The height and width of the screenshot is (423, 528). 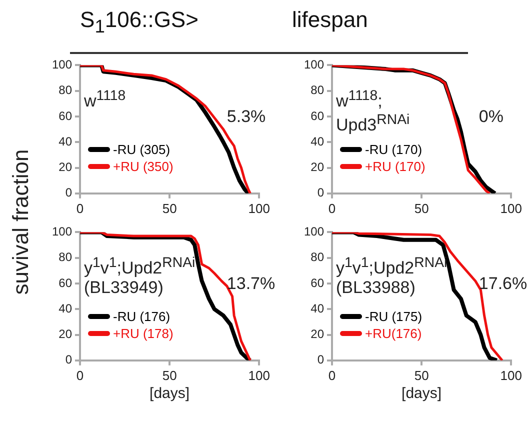 What do you see at coordinates (330, 20) in the screenshot?
I see `chart-title: lifespan` at bounding box center [330, 20].